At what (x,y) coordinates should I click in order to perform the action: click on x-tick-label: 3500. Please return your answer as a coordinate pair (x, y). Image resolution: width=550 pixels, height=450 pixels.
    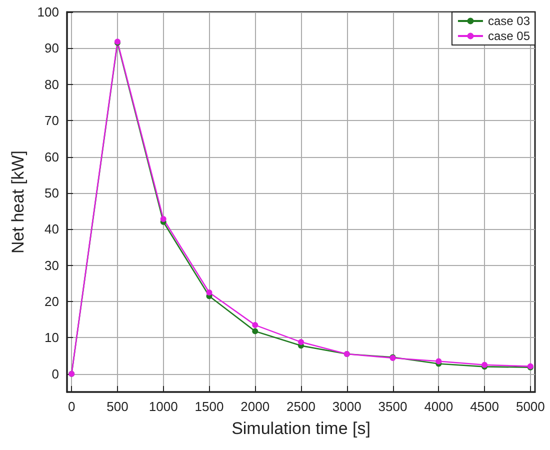
    Looking at the image, I should click on (393, 406).